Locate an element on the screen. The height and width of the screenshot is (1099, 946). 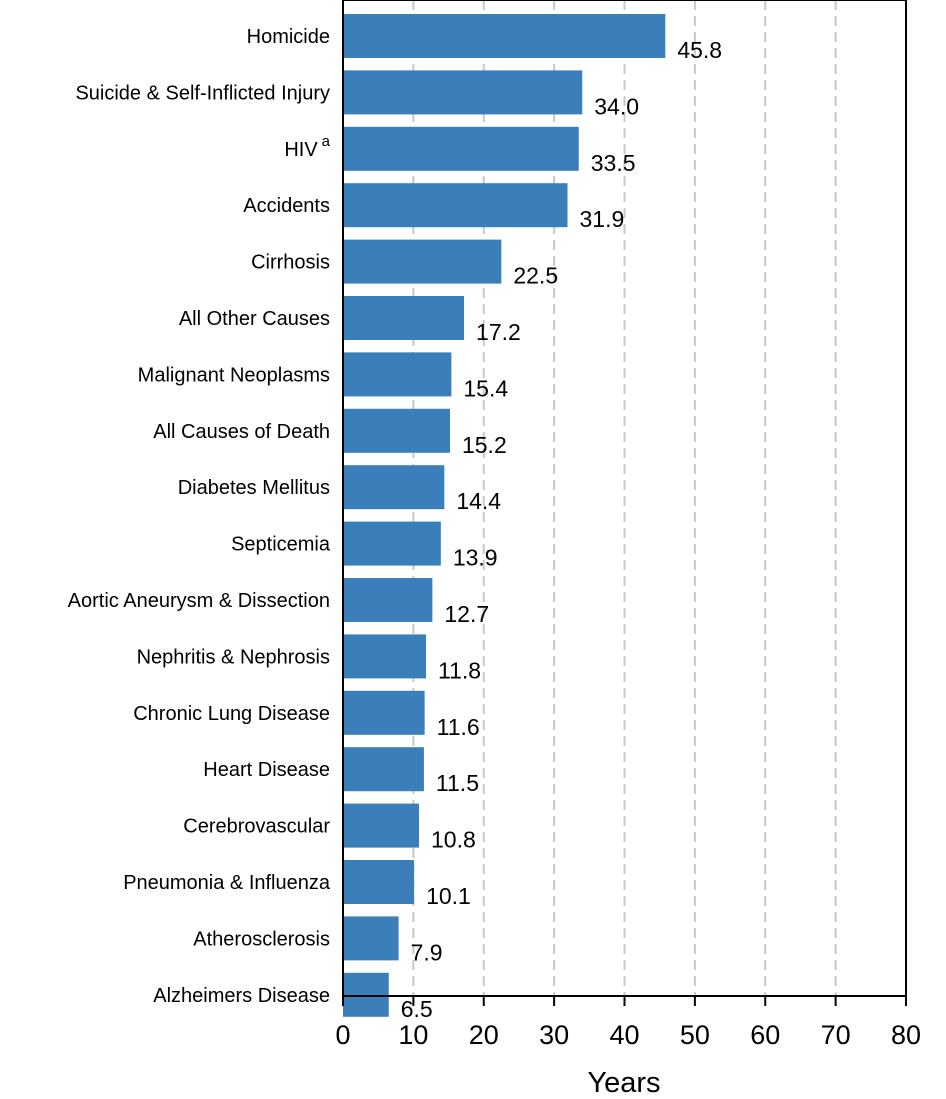
category-label-text: Diabetes Mellitus is located at coordinates (254, 488).